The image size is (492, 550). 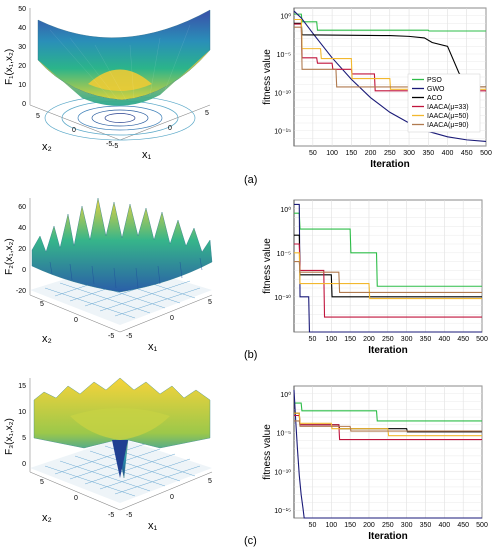 What do you see at coordinates (22, 207) in the screenshot?
I see `z-tick: 60` at bounding box center [22, 207].